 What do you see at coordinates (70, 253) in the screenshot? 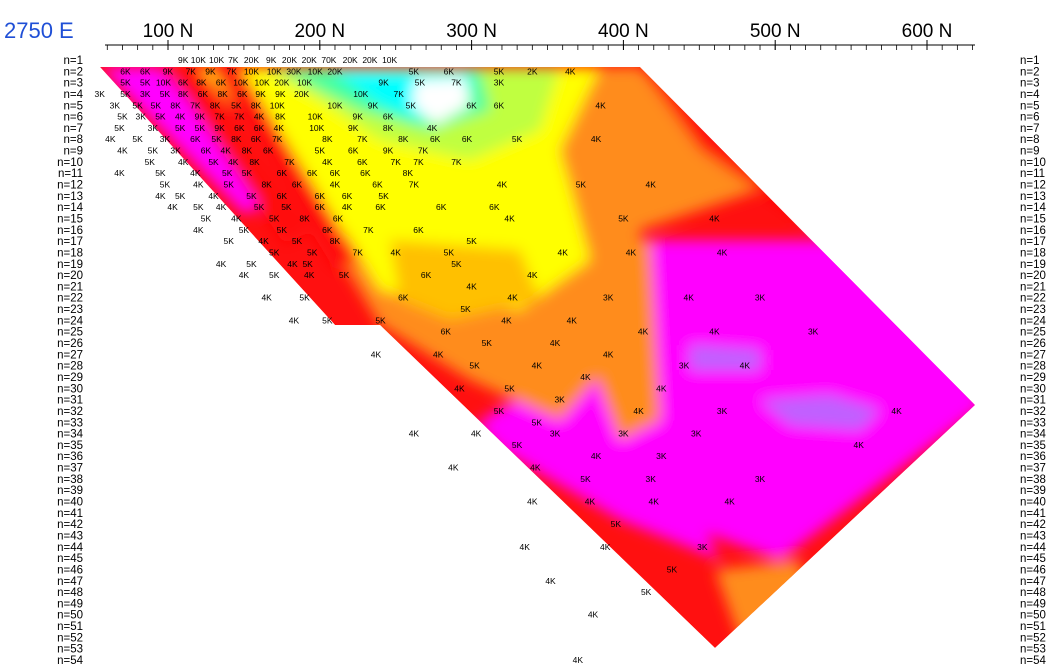
I see `depth-label: n=18` at bounding box center [70, 253].